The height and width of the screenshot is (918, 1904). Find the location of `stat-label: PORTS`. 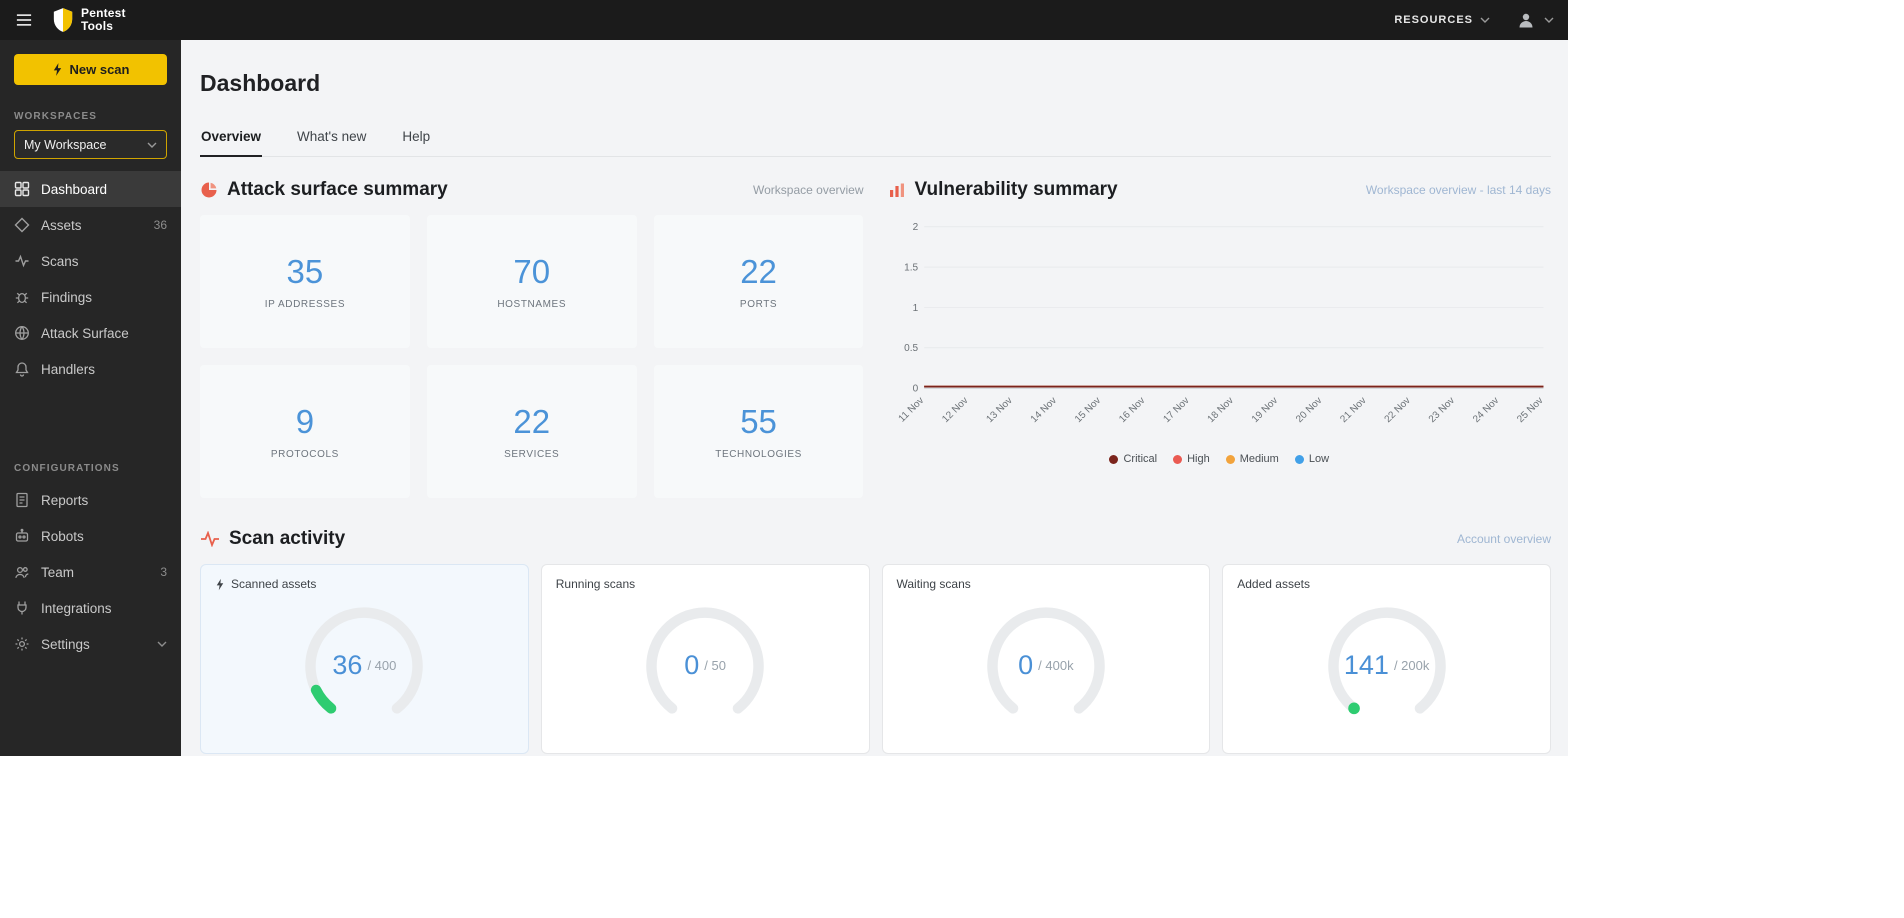

stat-label: PORTS is located at coordinates (758, 304).